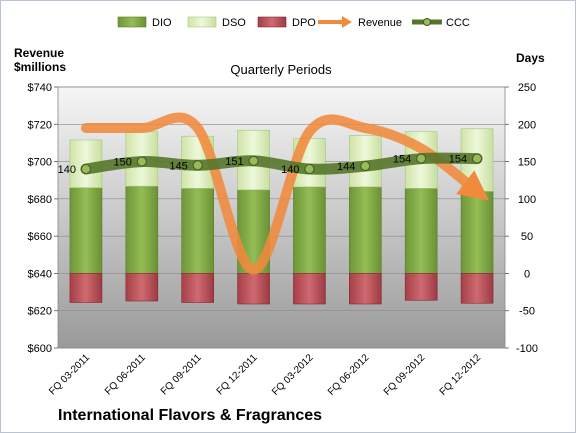 This screenshot has height=433, width=576. Describe the element at coordinates (527, 163) in the screenshot. I see `right-tick-label: 150` at that location.